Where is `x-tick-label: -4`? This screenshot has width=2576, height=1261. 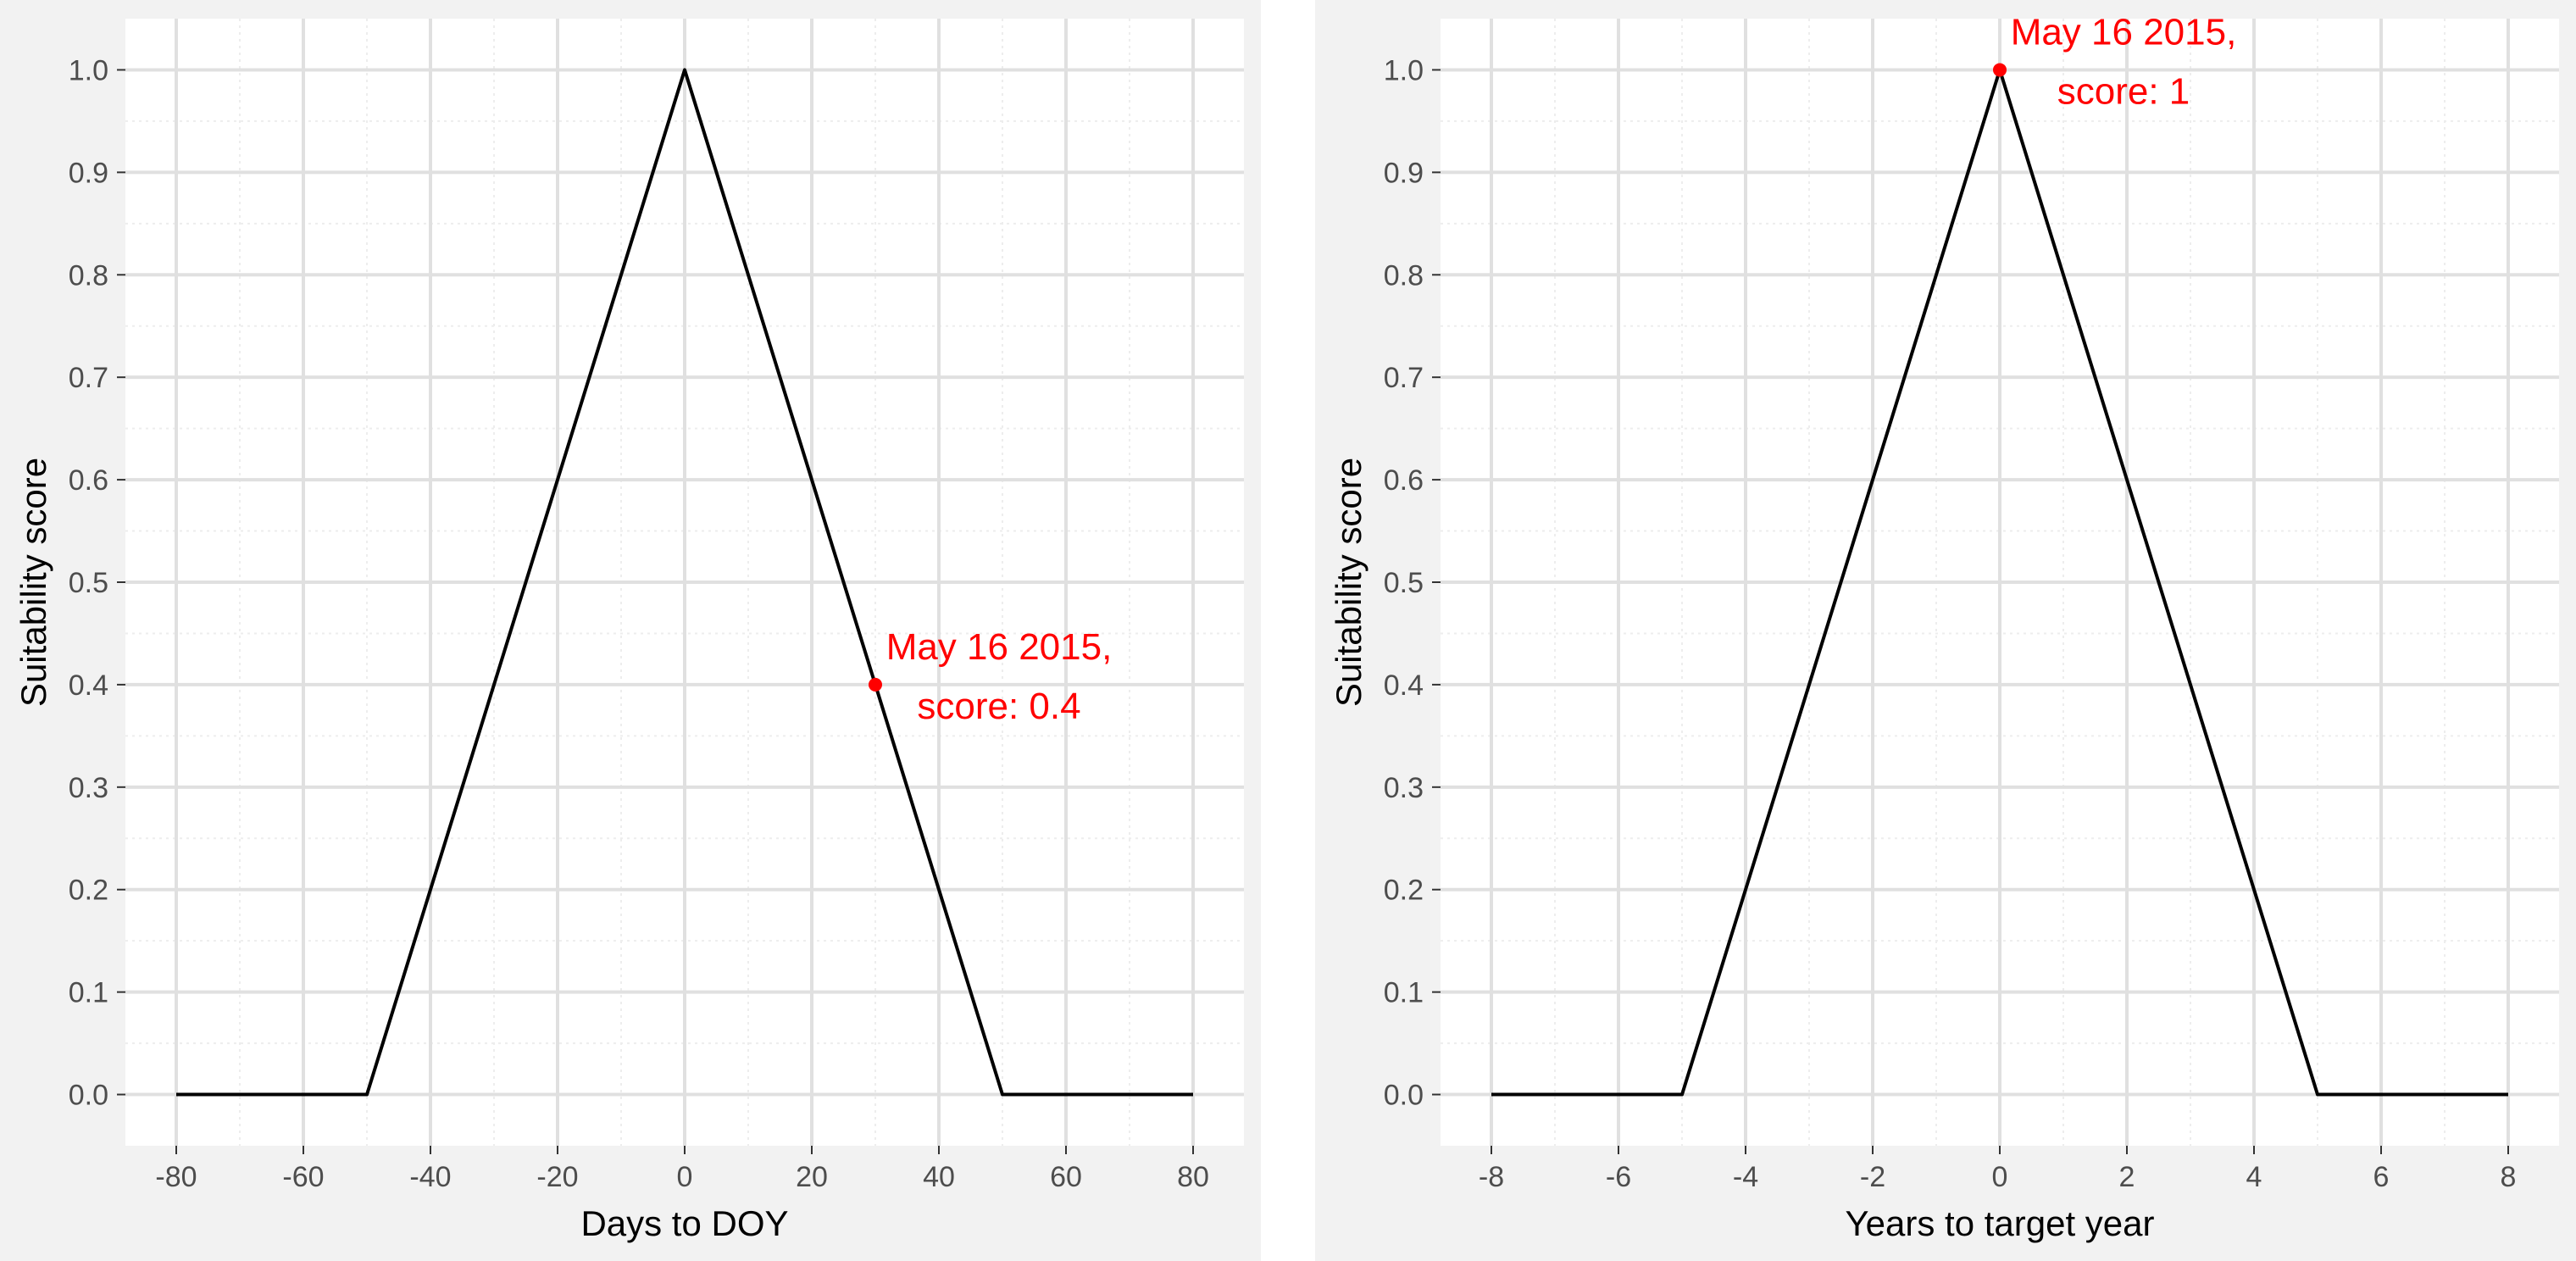
x-tick-label: -4 is located at coordinates (1745, 1177).